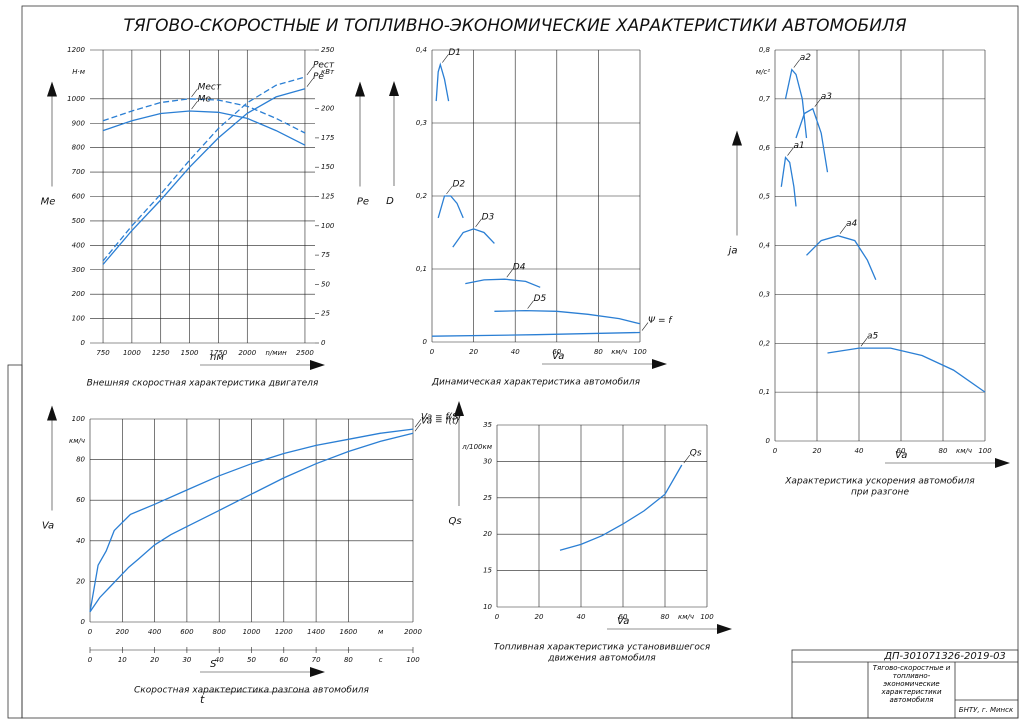 This screenshot has height=724, width=1024. Describe the element at coordinates (598, 352) in the screenshot. I see `x-tick-label: 80` at that location.